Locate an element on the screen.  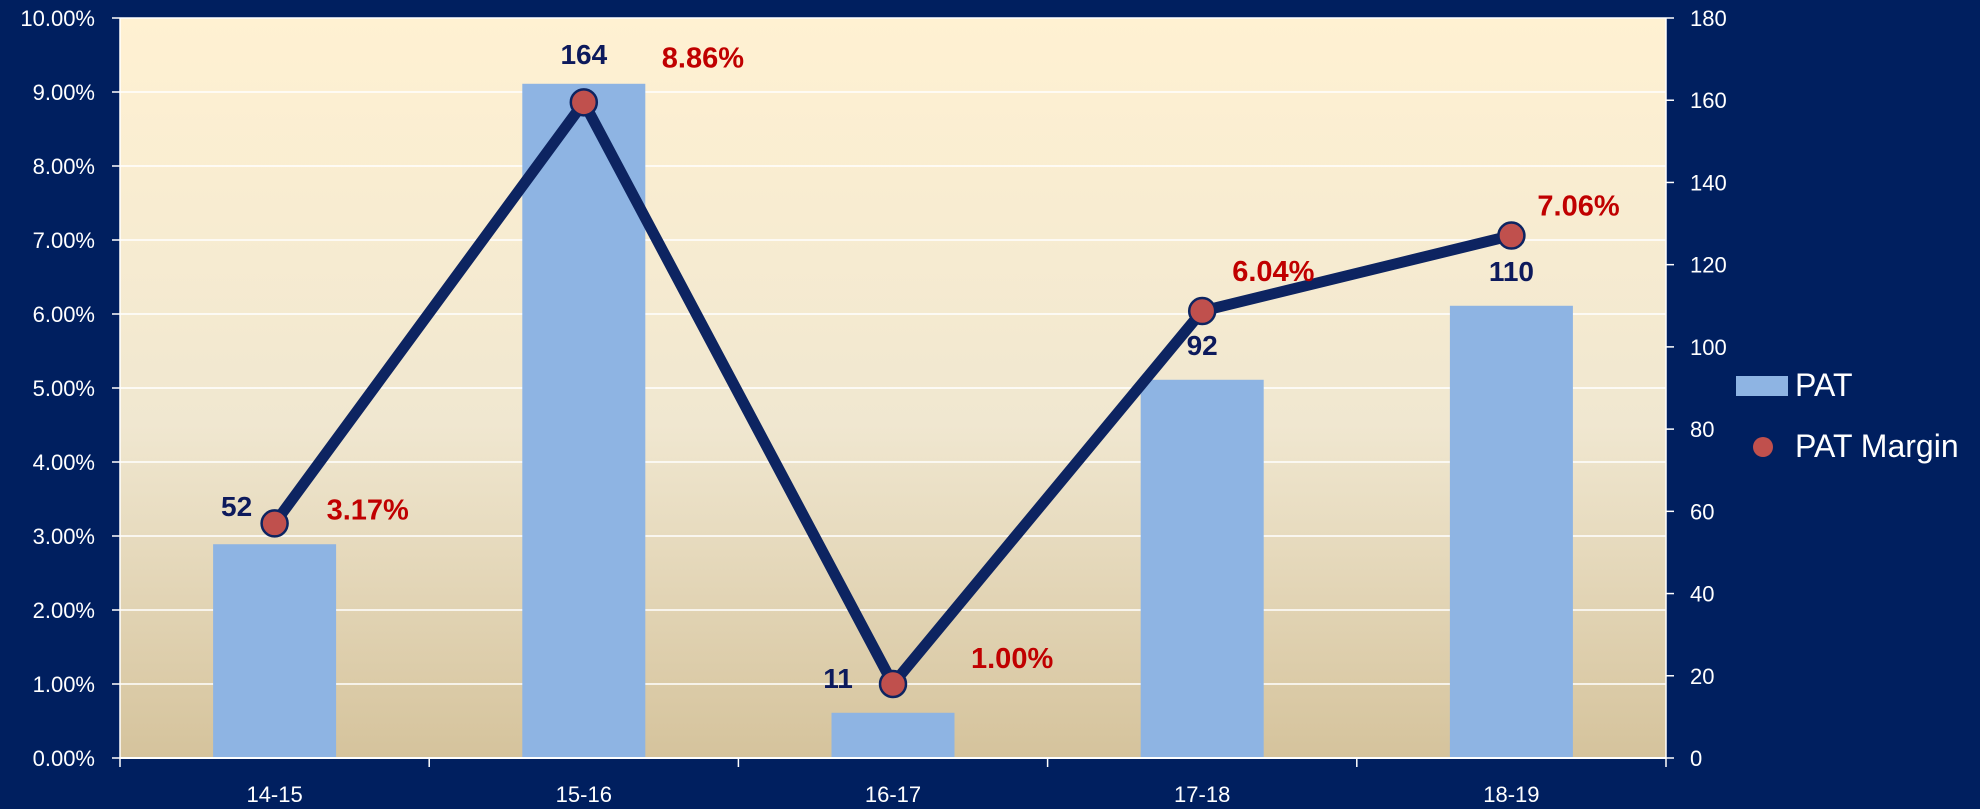
right-axis-tick-label: 40 is located at coordinates (1702, 594).